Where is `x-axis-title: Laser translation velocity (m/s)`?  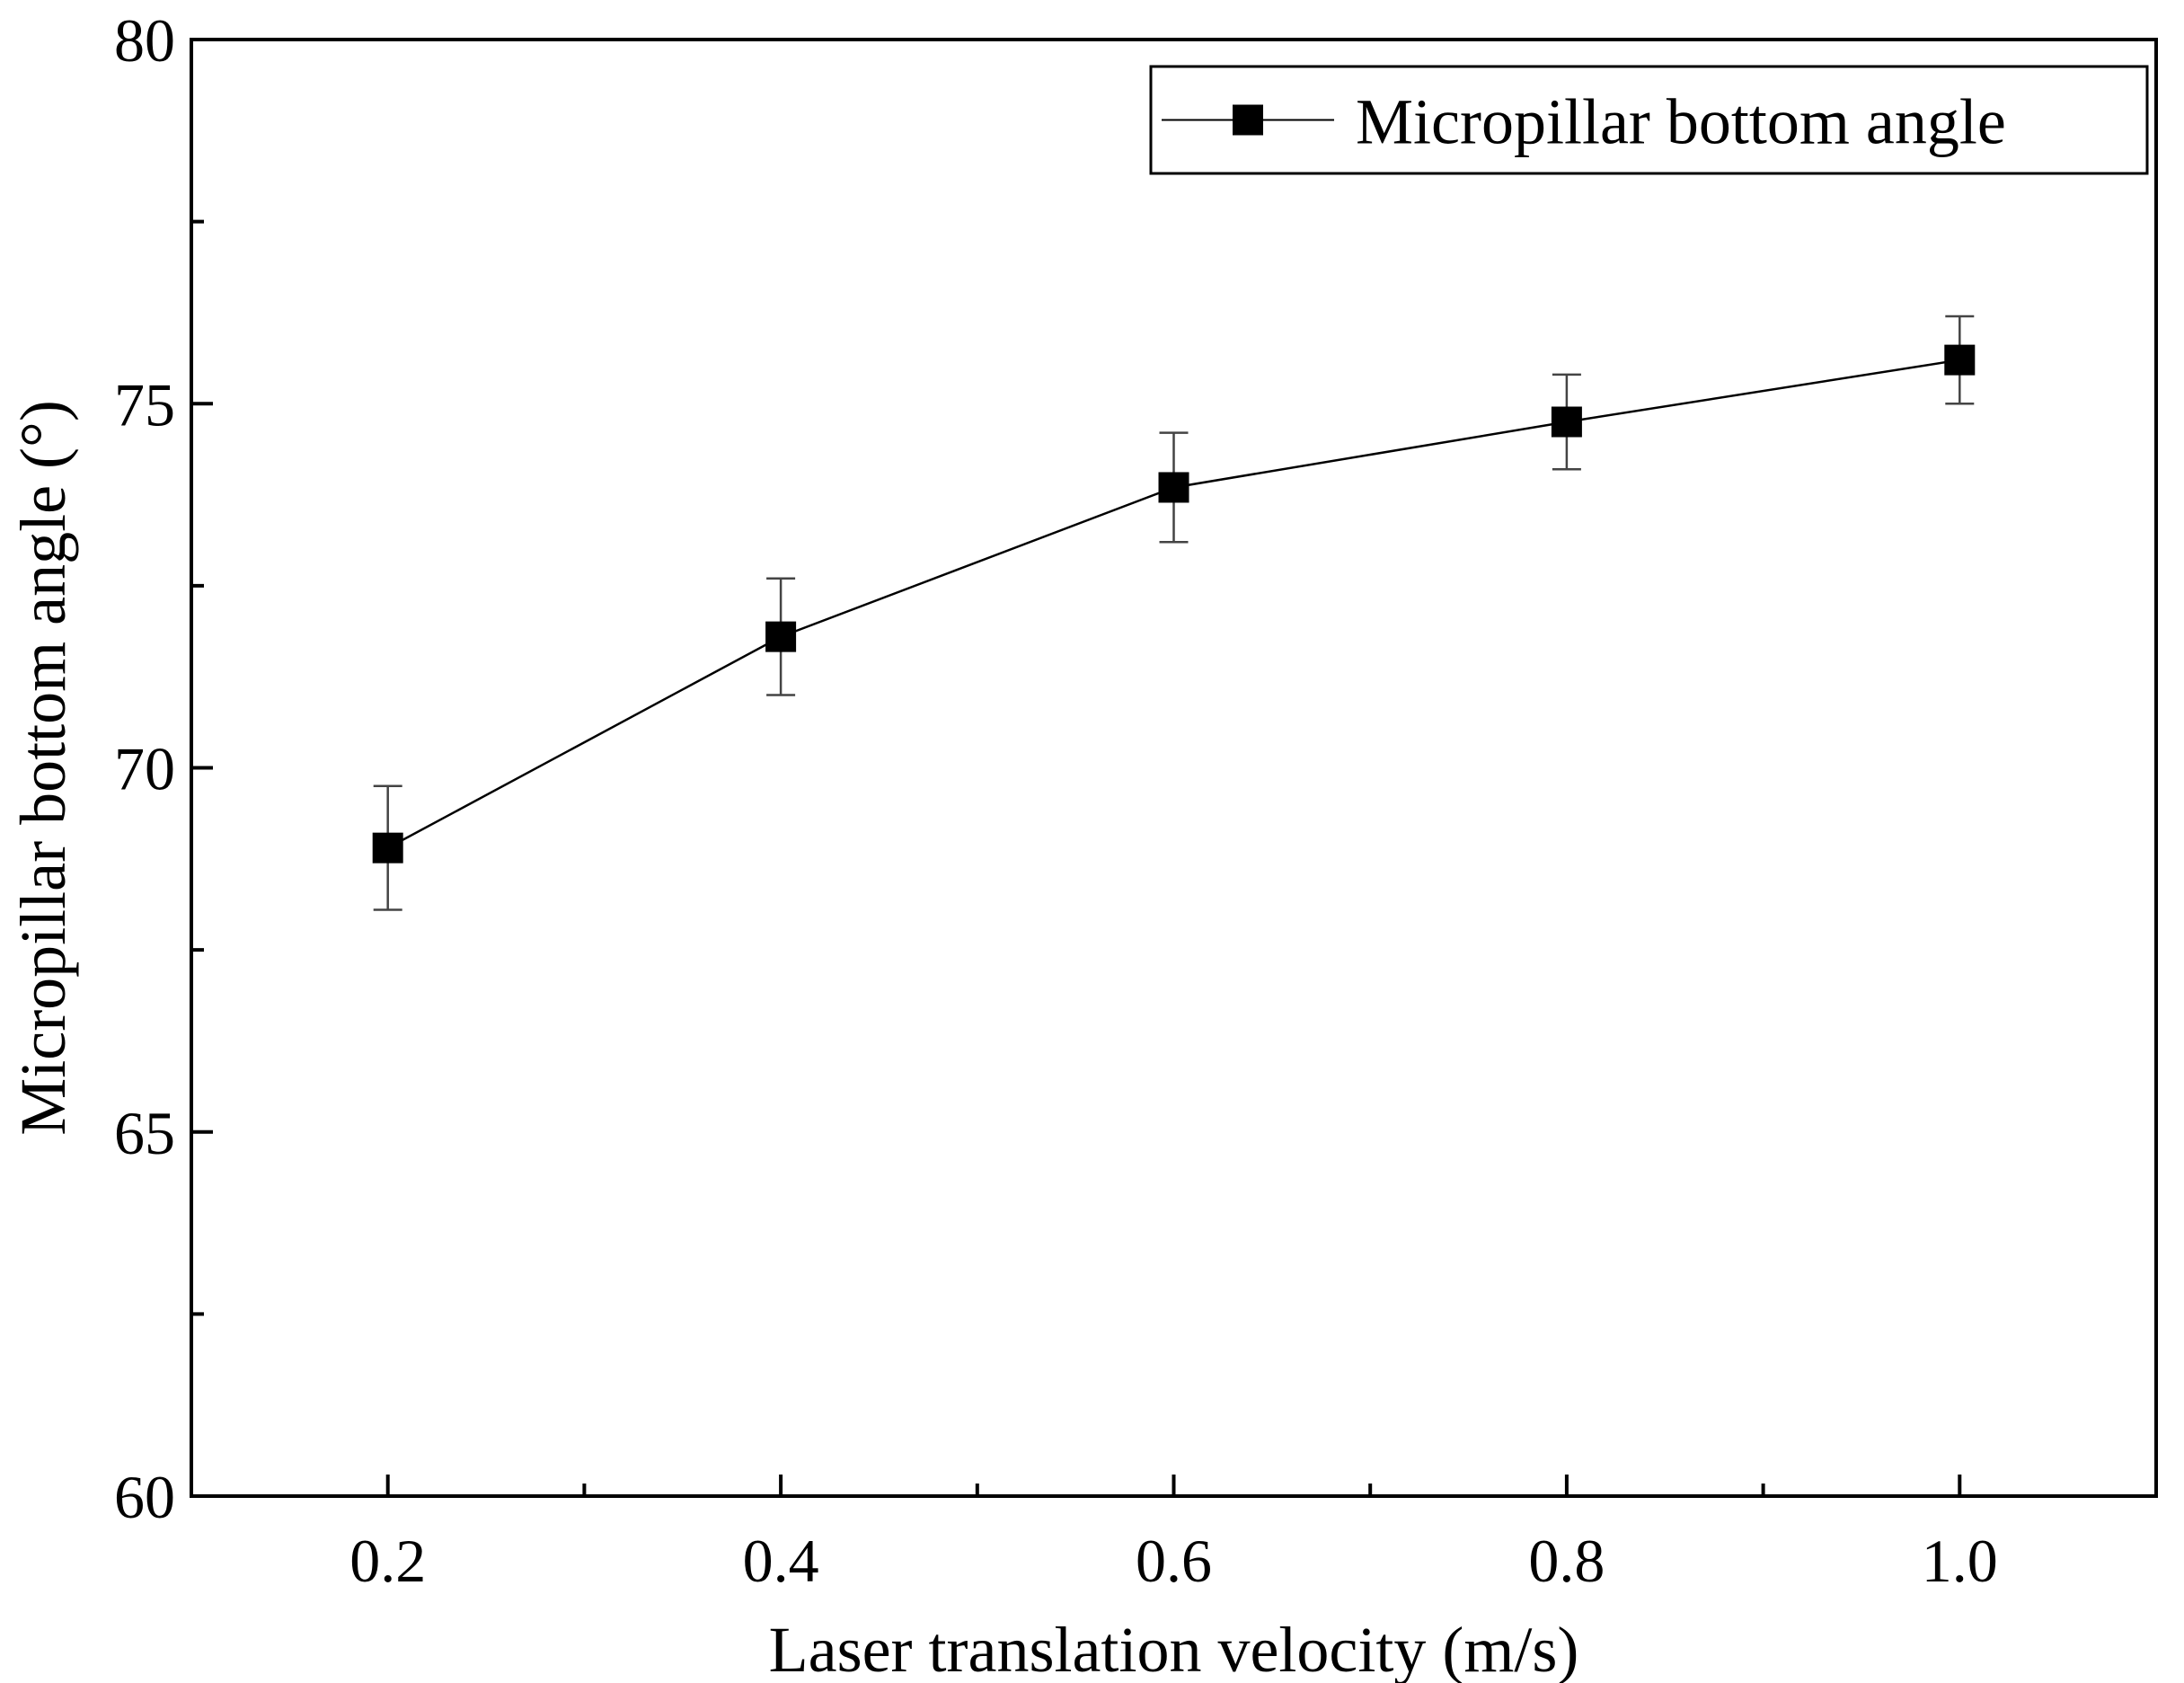 x-axis-title: Laser translation velocity (m/s) is located at coordinates (1174, 1648).